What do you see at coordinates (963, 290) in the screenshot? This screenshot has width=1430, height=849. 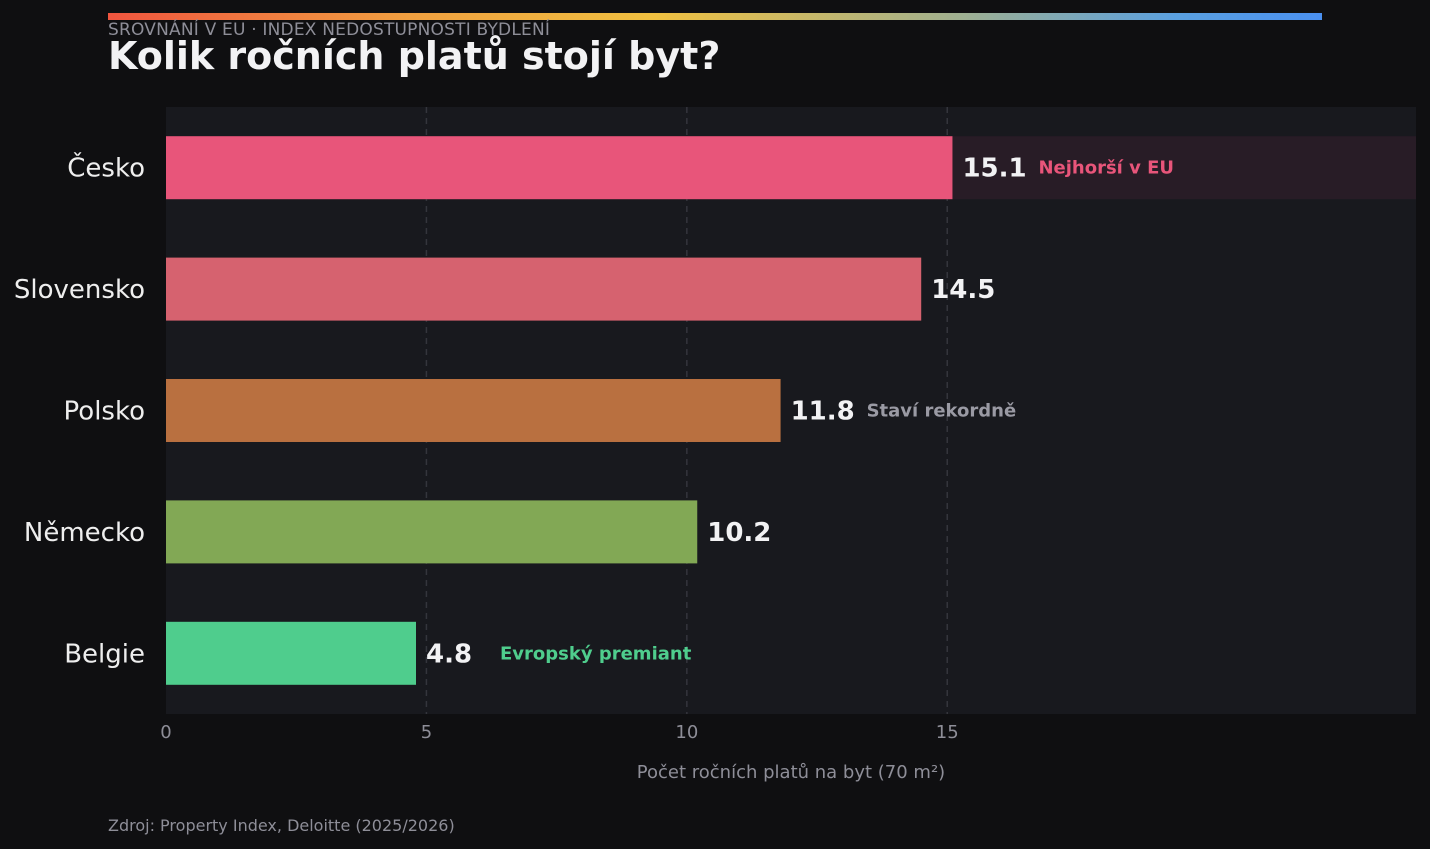 I see `value-label: 14.5` at bounding box center [963, 290].